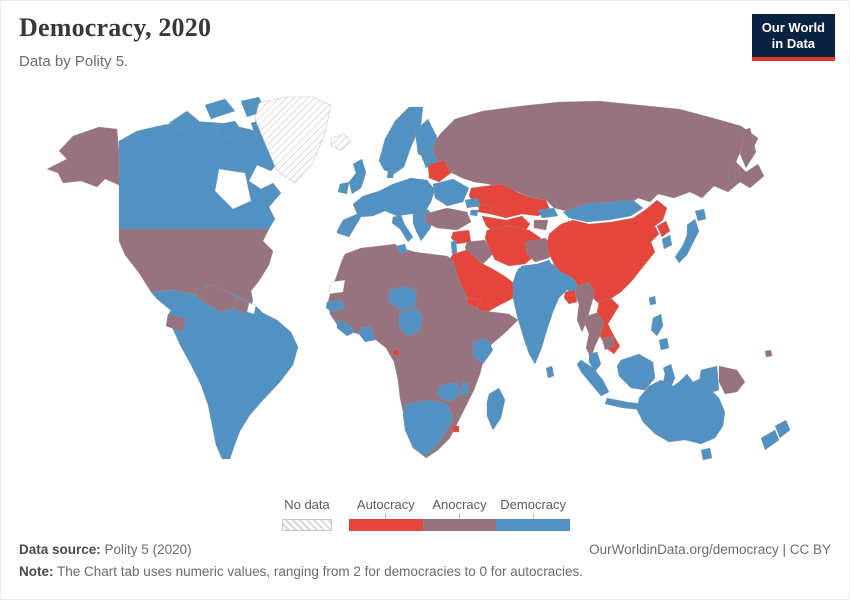 Image resolution: width=850 pixels, height=600 pixels. What do you see at coordinates (390, 174) in the screenshot?
I see `country-denmark` at bounding box center [390, 174].